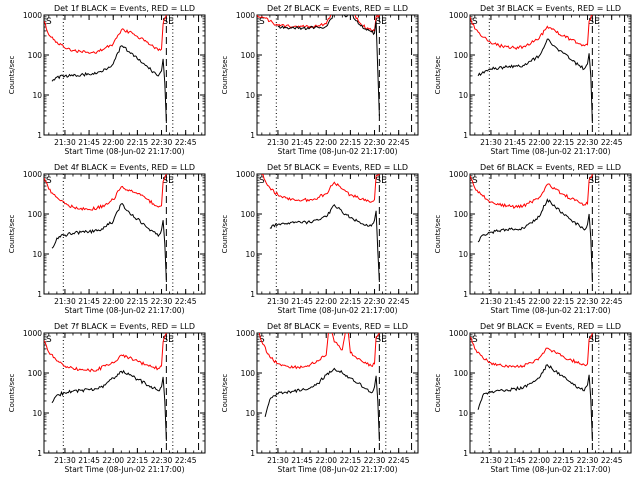 The image size is (640, 480). What do you see at coordinates (89, 142) in the screenshot?
I see `chart-1-xtick-label: 21:45` at bounding box center [89, 142].